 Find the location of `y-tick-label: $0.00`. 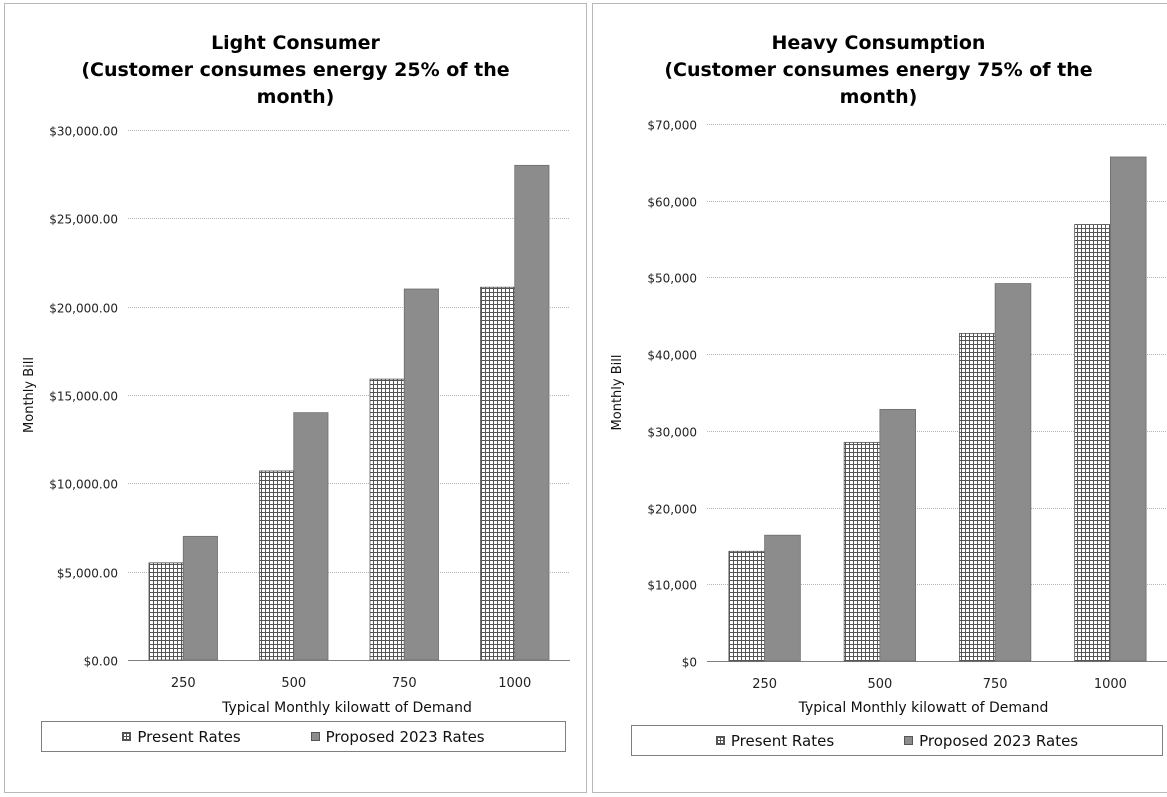

y-tick-label: $0.00 is located at coordinates (101, 662).